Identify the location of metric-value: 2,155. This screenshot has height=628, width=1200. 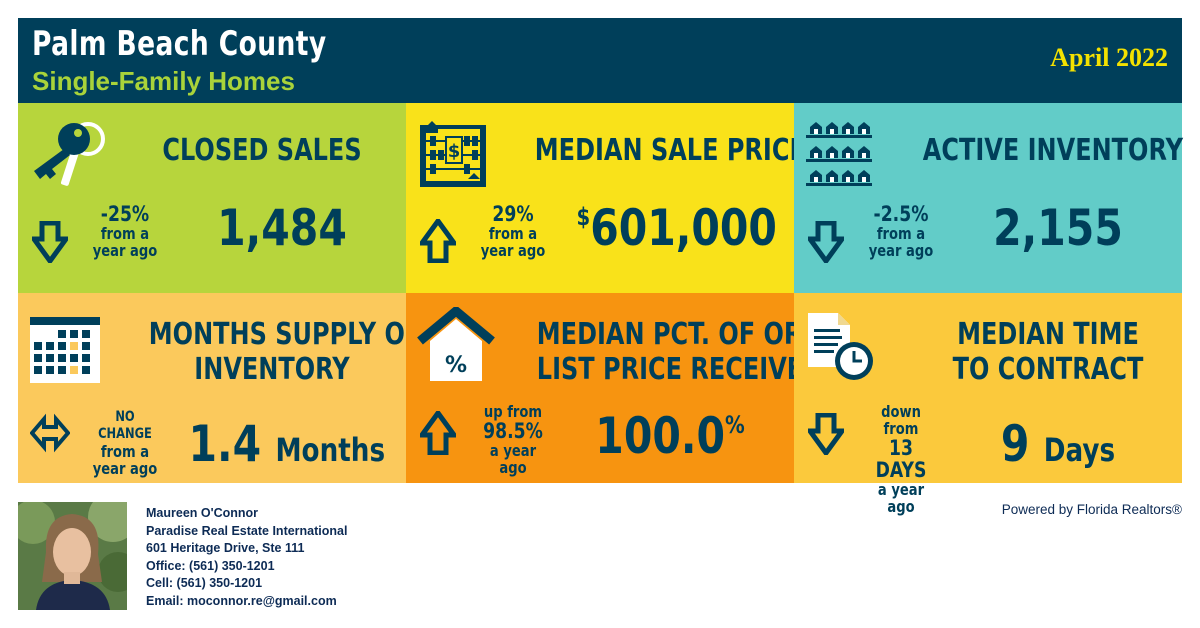
(1058, 228).